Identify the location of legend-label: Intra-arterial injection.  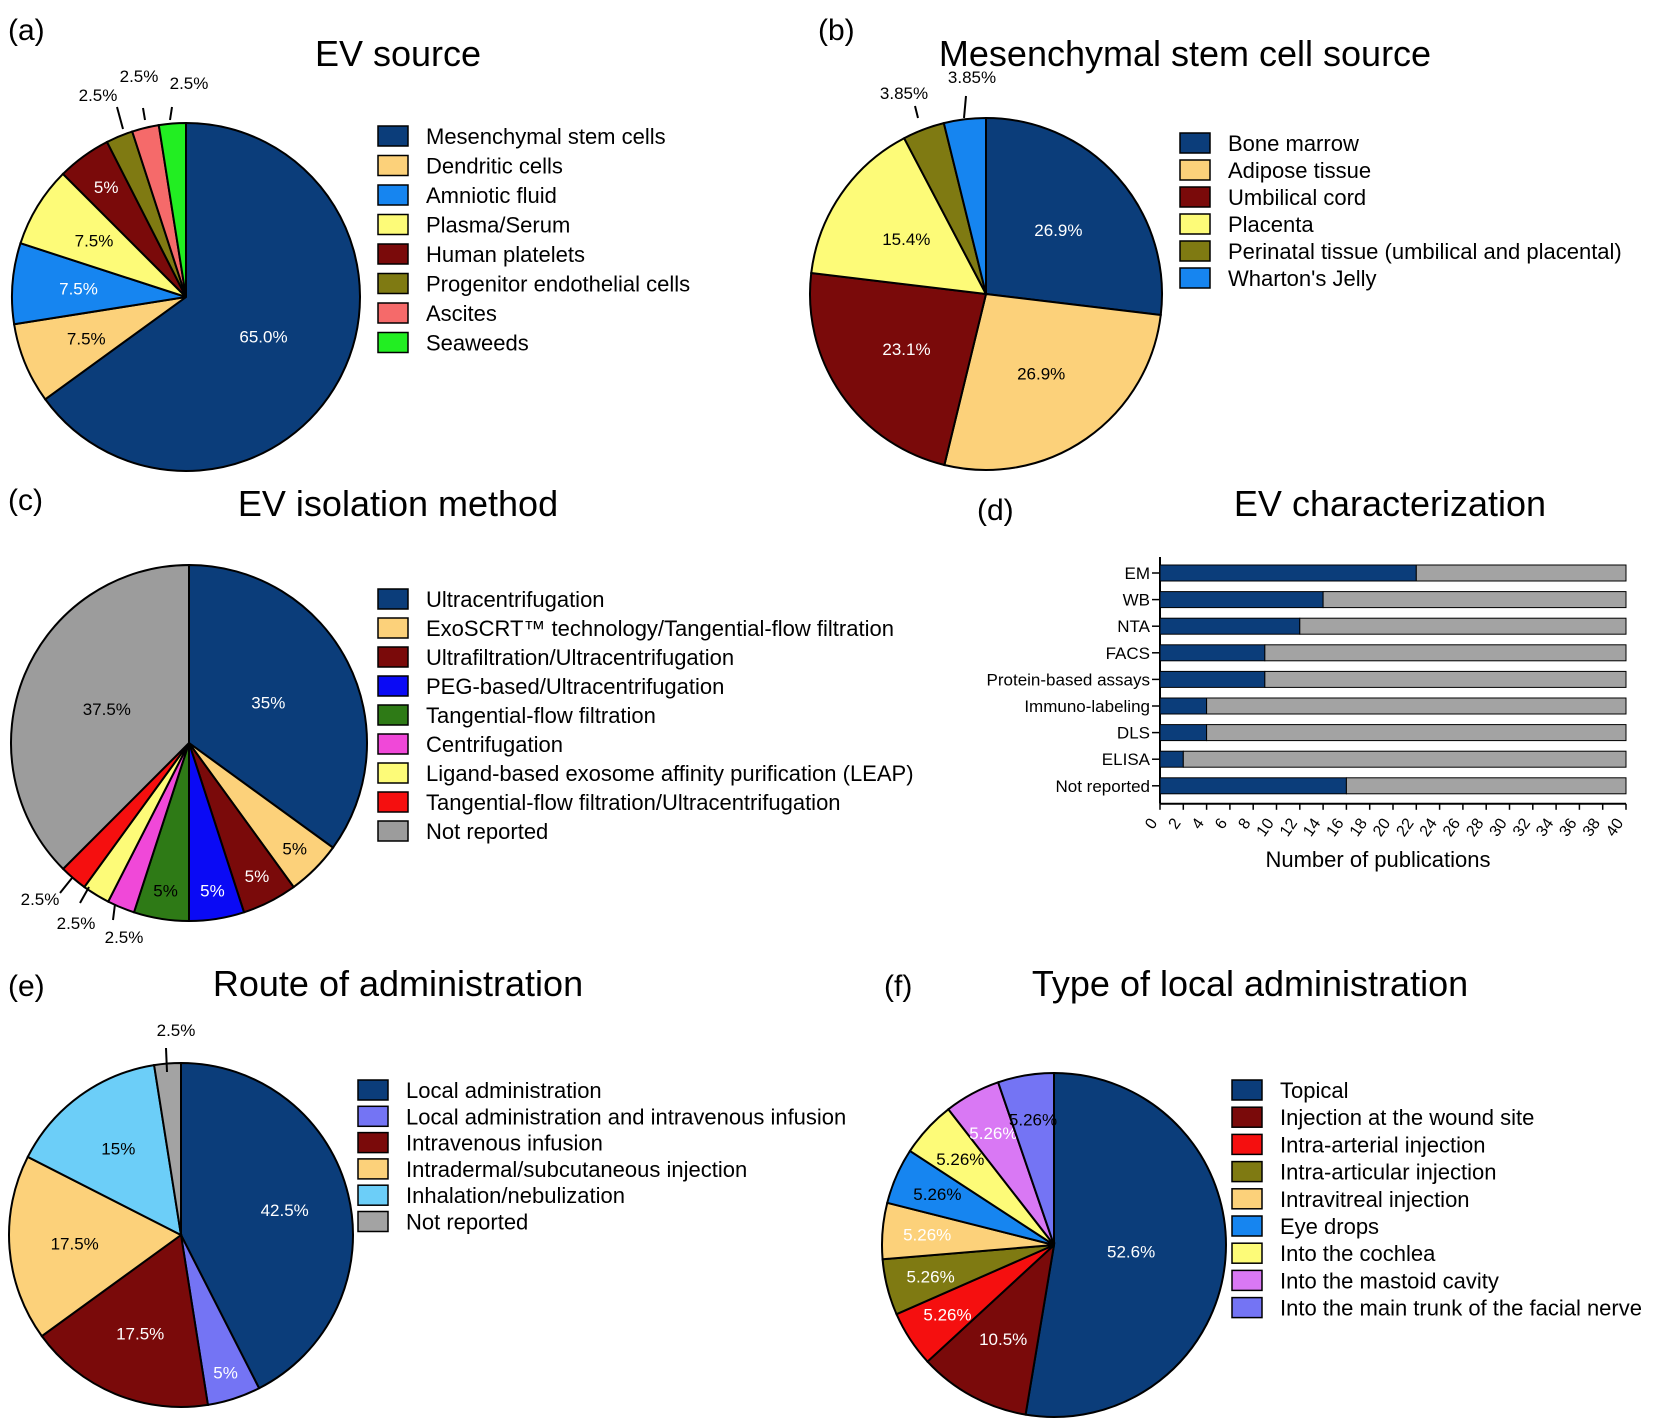
(1382, 1144).